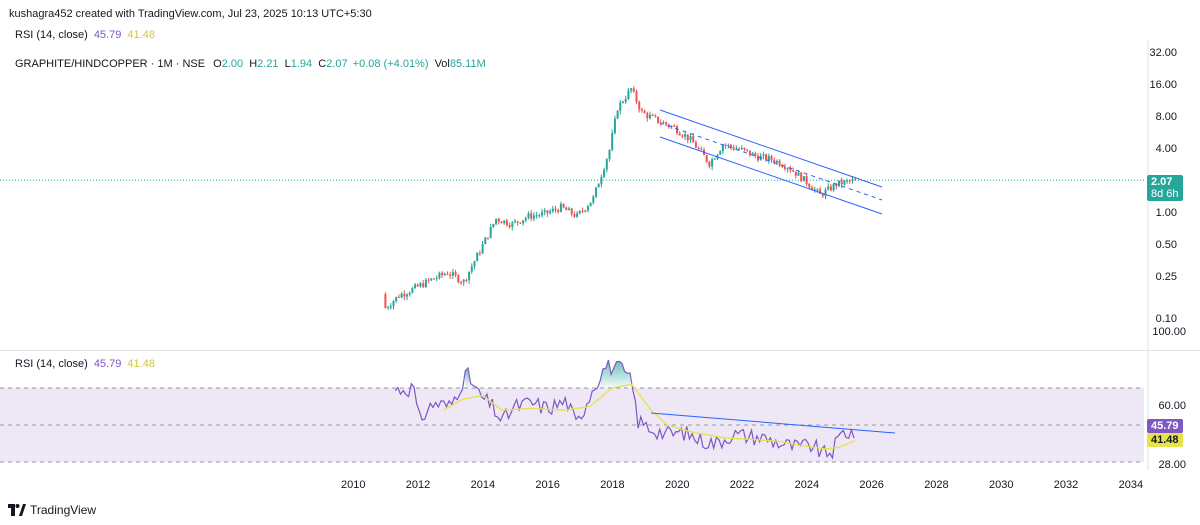 The width and height of the screenshot is (1200, 525). What do you see at coordinates (141, 364) in the screenshot?
I see `rsi-legend-ma: 41.48` at bounding box center [141, 364].